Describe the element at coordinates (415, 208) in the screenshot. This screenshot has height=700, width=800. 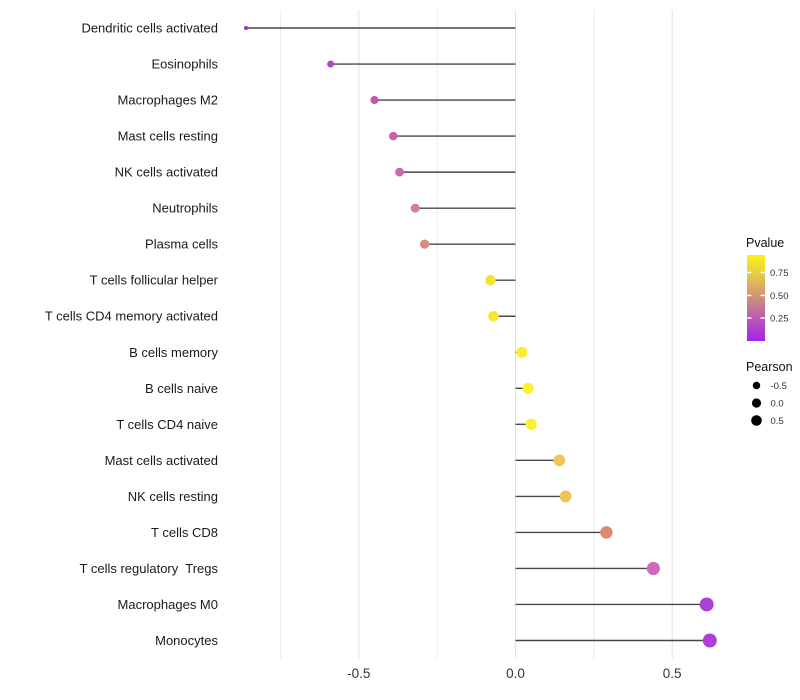
I see `point-neutrophils` at that location.